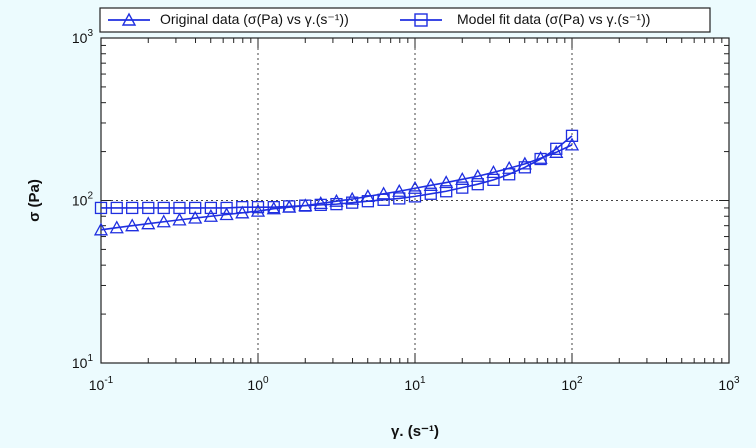 The image size is (756, 448). What do you see at coordinates (553, 19) in the screenshot?
I see `legend-label-model: Model fit data (σ(Pa) vs γ.(s⁻¹))` at bounding box center [553, 19].